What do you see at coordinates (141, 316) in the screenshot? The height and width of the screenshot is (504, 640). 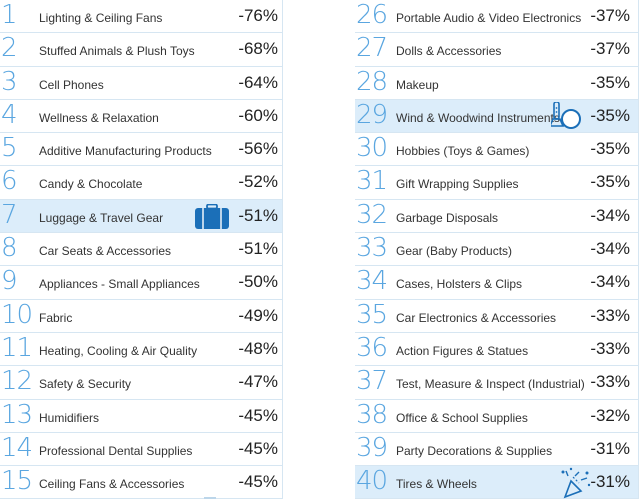 I see `list-item: 10 Fabric -49%` at bounding box center [141, 316].